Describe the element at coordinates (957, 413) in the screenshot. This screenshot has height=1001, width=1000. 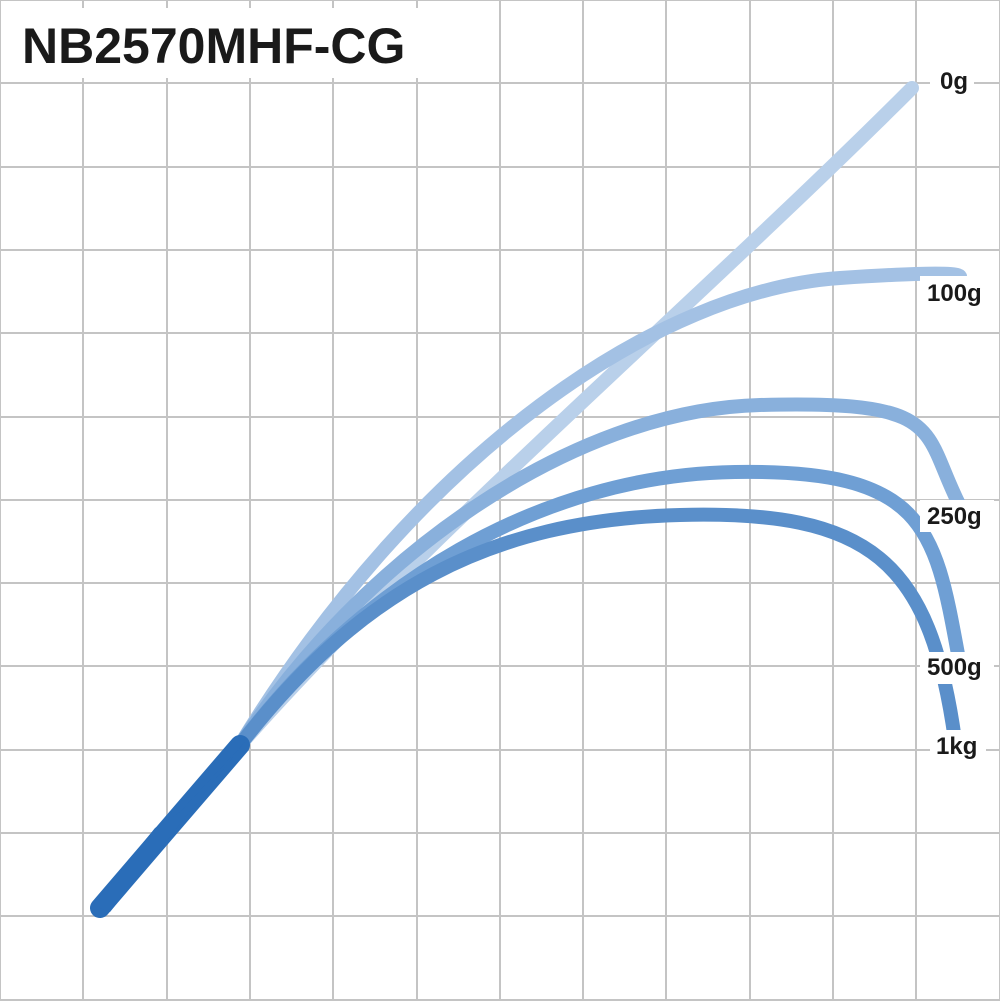
I see `load-labels: 0g 100g 250g 500g 1kg` at that location.